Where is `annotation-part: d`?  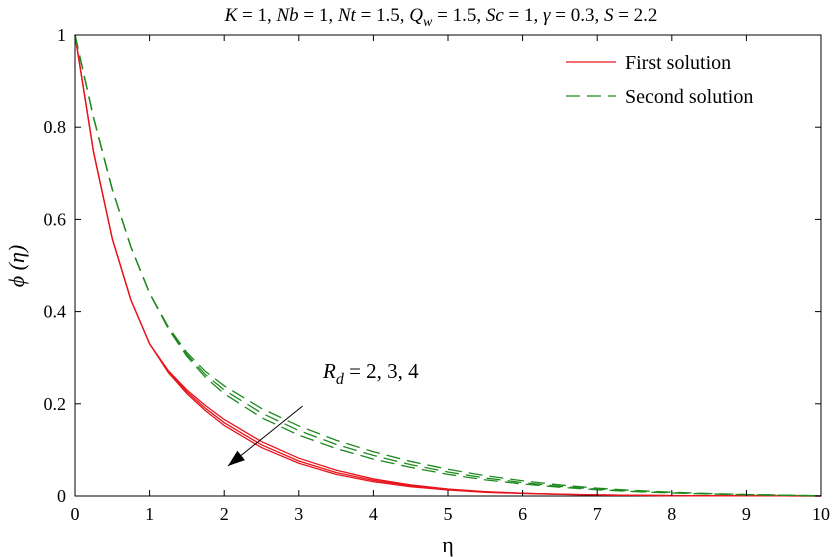
annotation-part: d is located at coordinates (340, 379).